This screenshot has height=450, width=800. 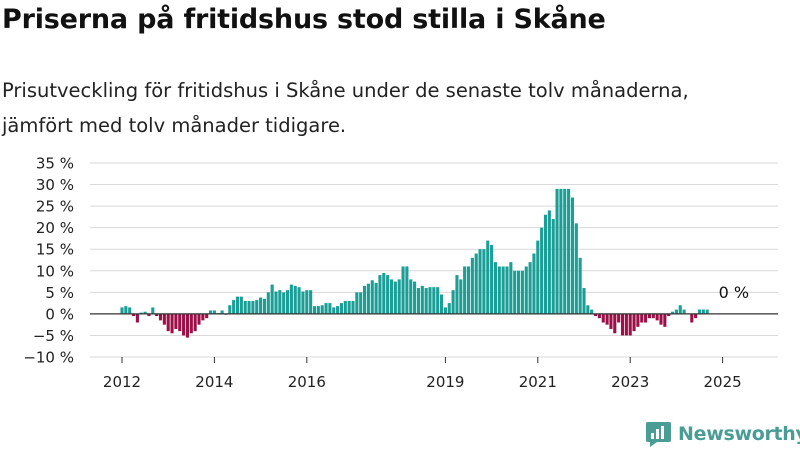 I want to click on x-tick-label: 2014, so click(x=214, y=382).